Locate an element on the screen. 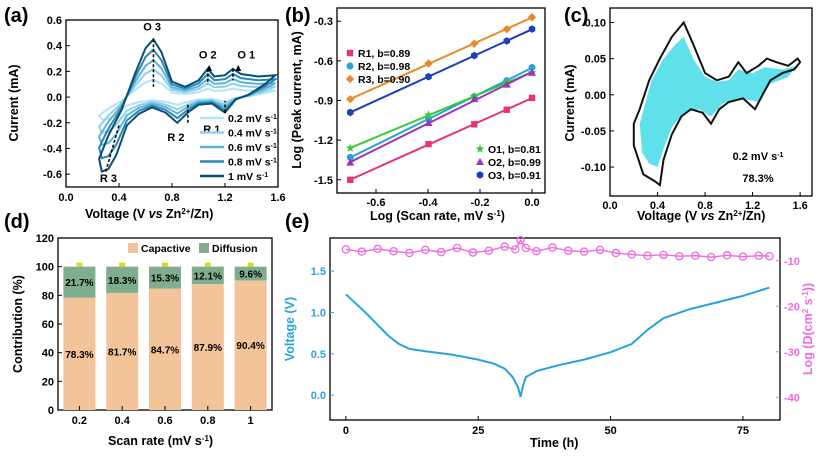 Image resolution: width=831 pixels, height=460 pixels. panel-b-legend-label: R2, b=0.98 is located at coordinates (384, 67).